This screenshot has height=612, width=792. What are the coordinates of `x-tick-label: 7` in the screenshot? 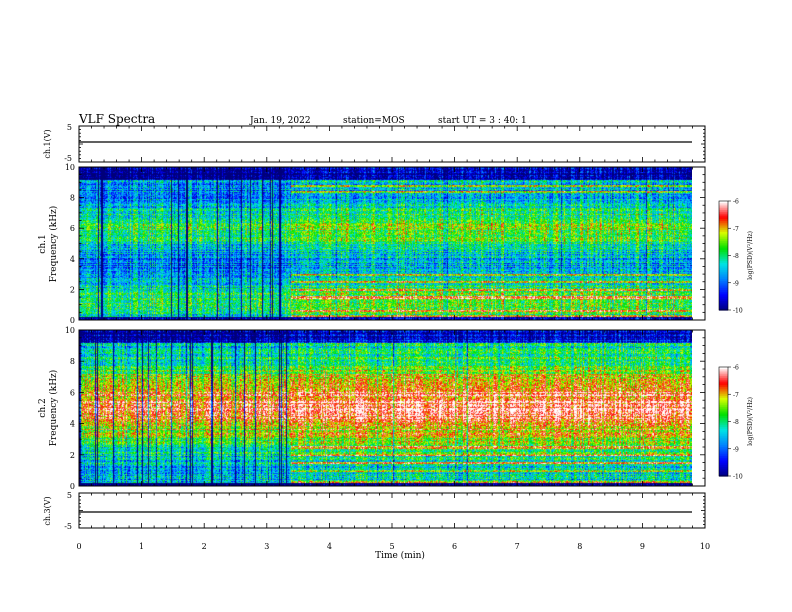 It's located at (517, 546).